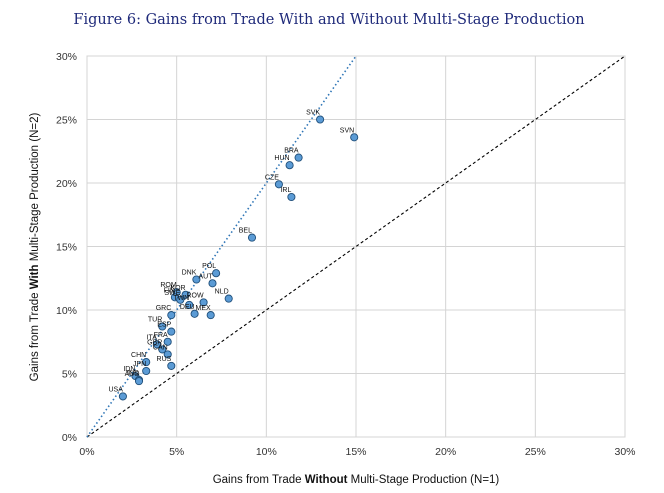 The image size is (664, 493). What do you see at coordinates (86, 452) in the screenshot?
I see `x-tick-label: 0%` at bounding box center [86, 452].